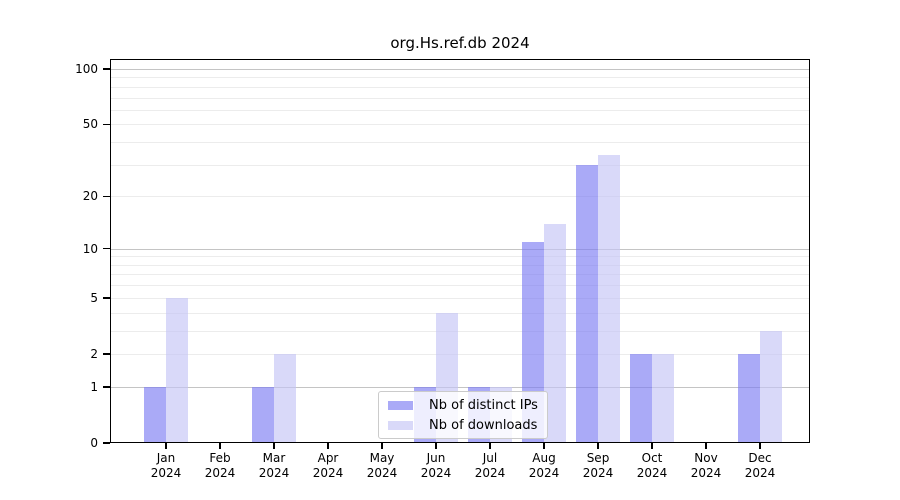 This screenshot has width=900, height=500. What do you see at coordinates (328, 458) in the screenshot?
I see `x-tick-month: Apr` at bounding box center [328, 458].